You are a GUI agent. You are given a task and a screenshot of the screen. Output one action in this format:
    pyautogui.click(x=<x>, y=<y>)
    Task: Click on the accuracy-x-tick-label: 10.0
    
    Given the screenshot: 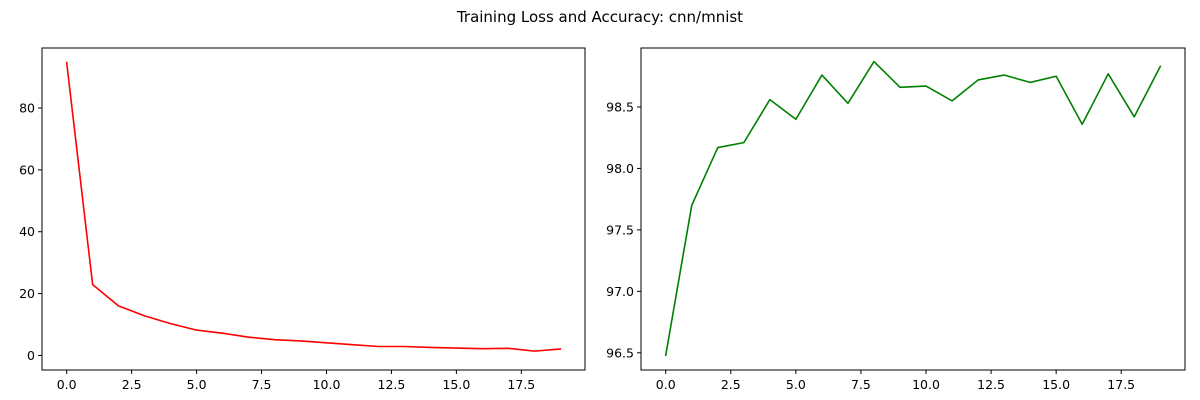 What is the action you would take?
    pyautogui.click(x=926, y=384)
    